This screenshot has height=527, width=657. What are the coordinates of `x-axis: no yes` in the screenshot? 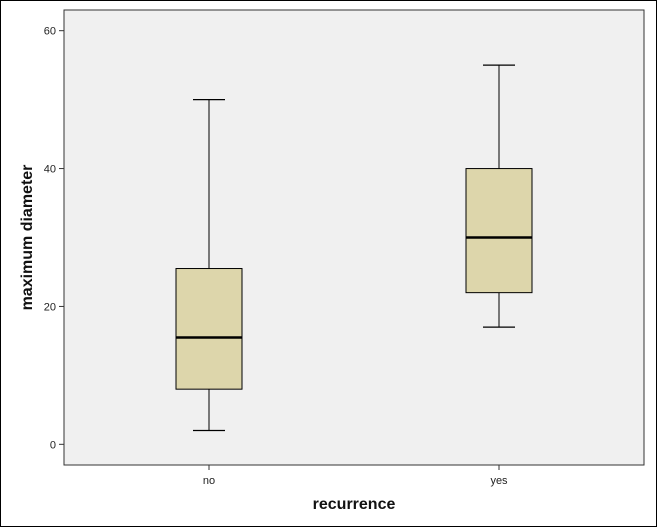 It's located at (355, 476).